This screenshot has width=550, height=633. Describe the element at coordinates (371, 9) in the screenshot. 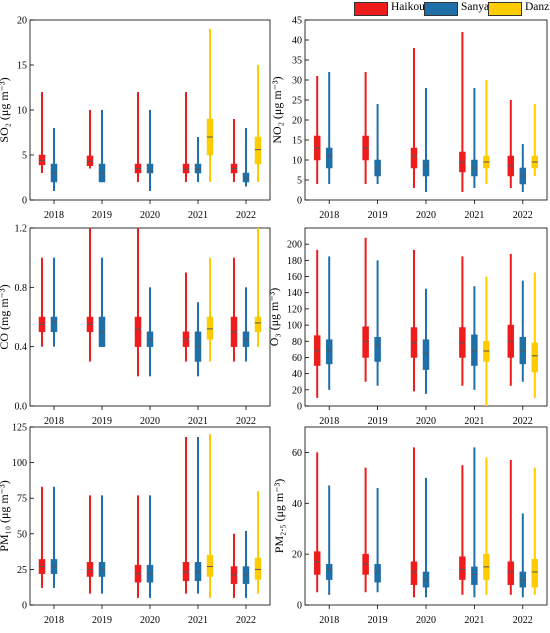

I see `legend-swatch-haikou` at that location.